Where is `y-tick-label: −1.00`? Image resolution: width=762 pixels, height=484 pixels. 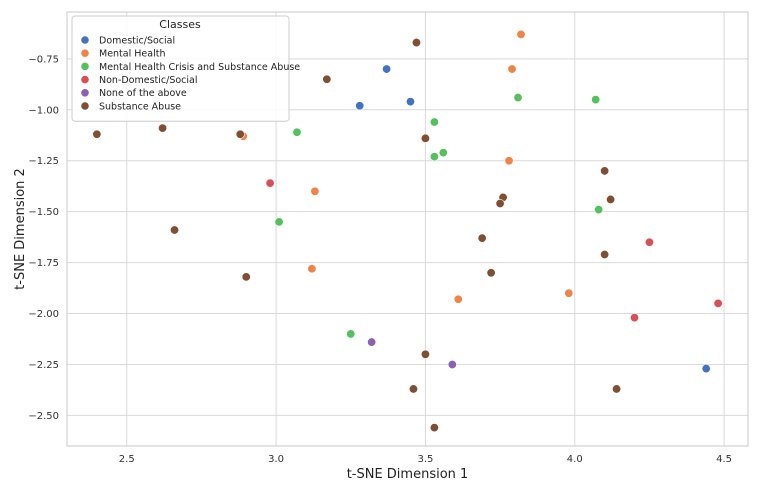
y-tick-label: −1.00 is located at coordinates (43, 110).